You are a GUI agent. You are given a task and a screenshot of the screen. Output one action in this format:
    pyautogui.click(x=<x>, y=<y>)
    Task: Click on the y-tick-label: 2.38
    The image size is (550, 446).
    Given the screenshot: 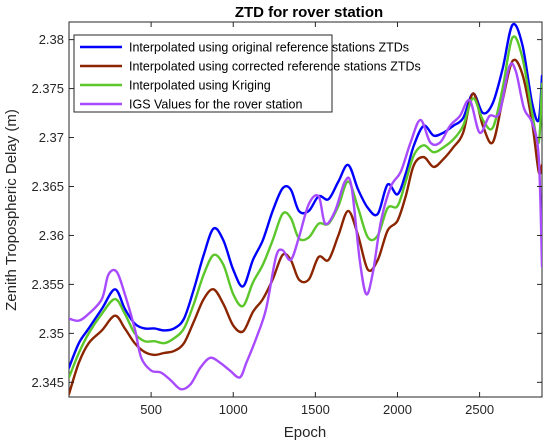 What is the action you would take?
    pyautogui.click(x=51, y=39)
    